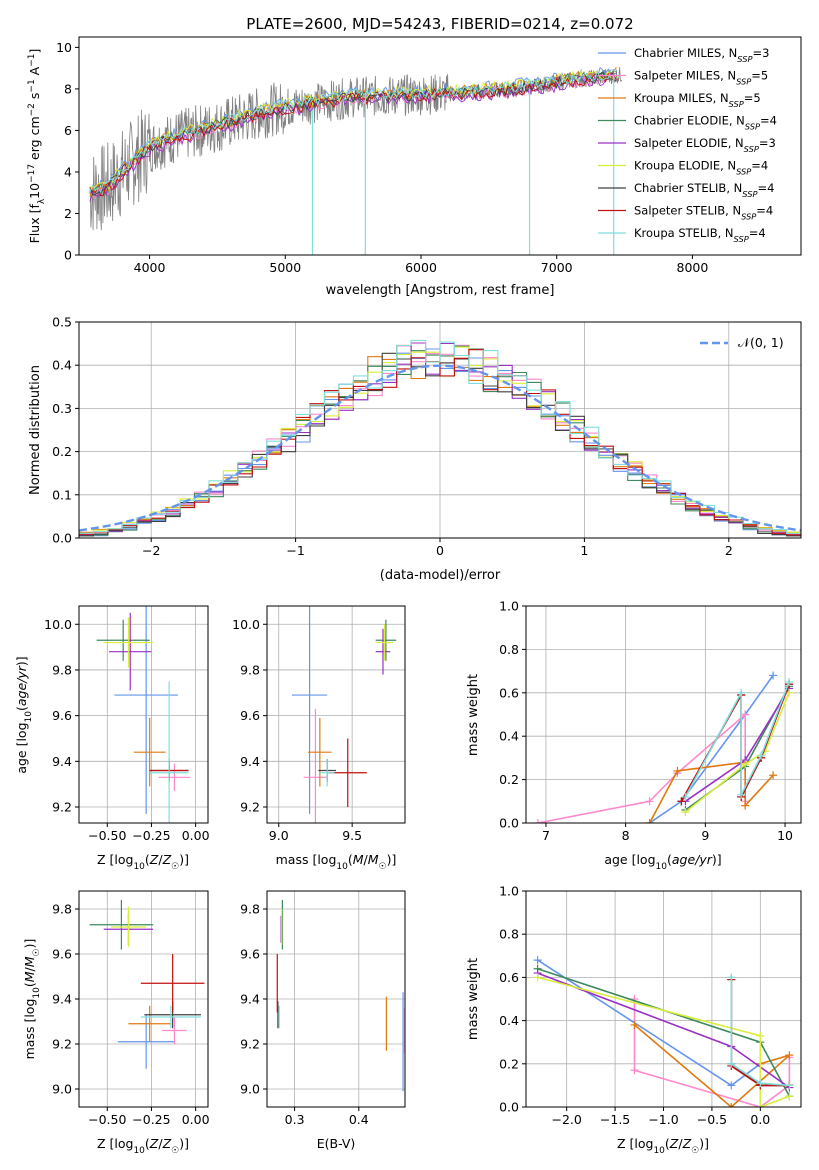  I want to click on x-tick-label: −2, so click(151, 550).